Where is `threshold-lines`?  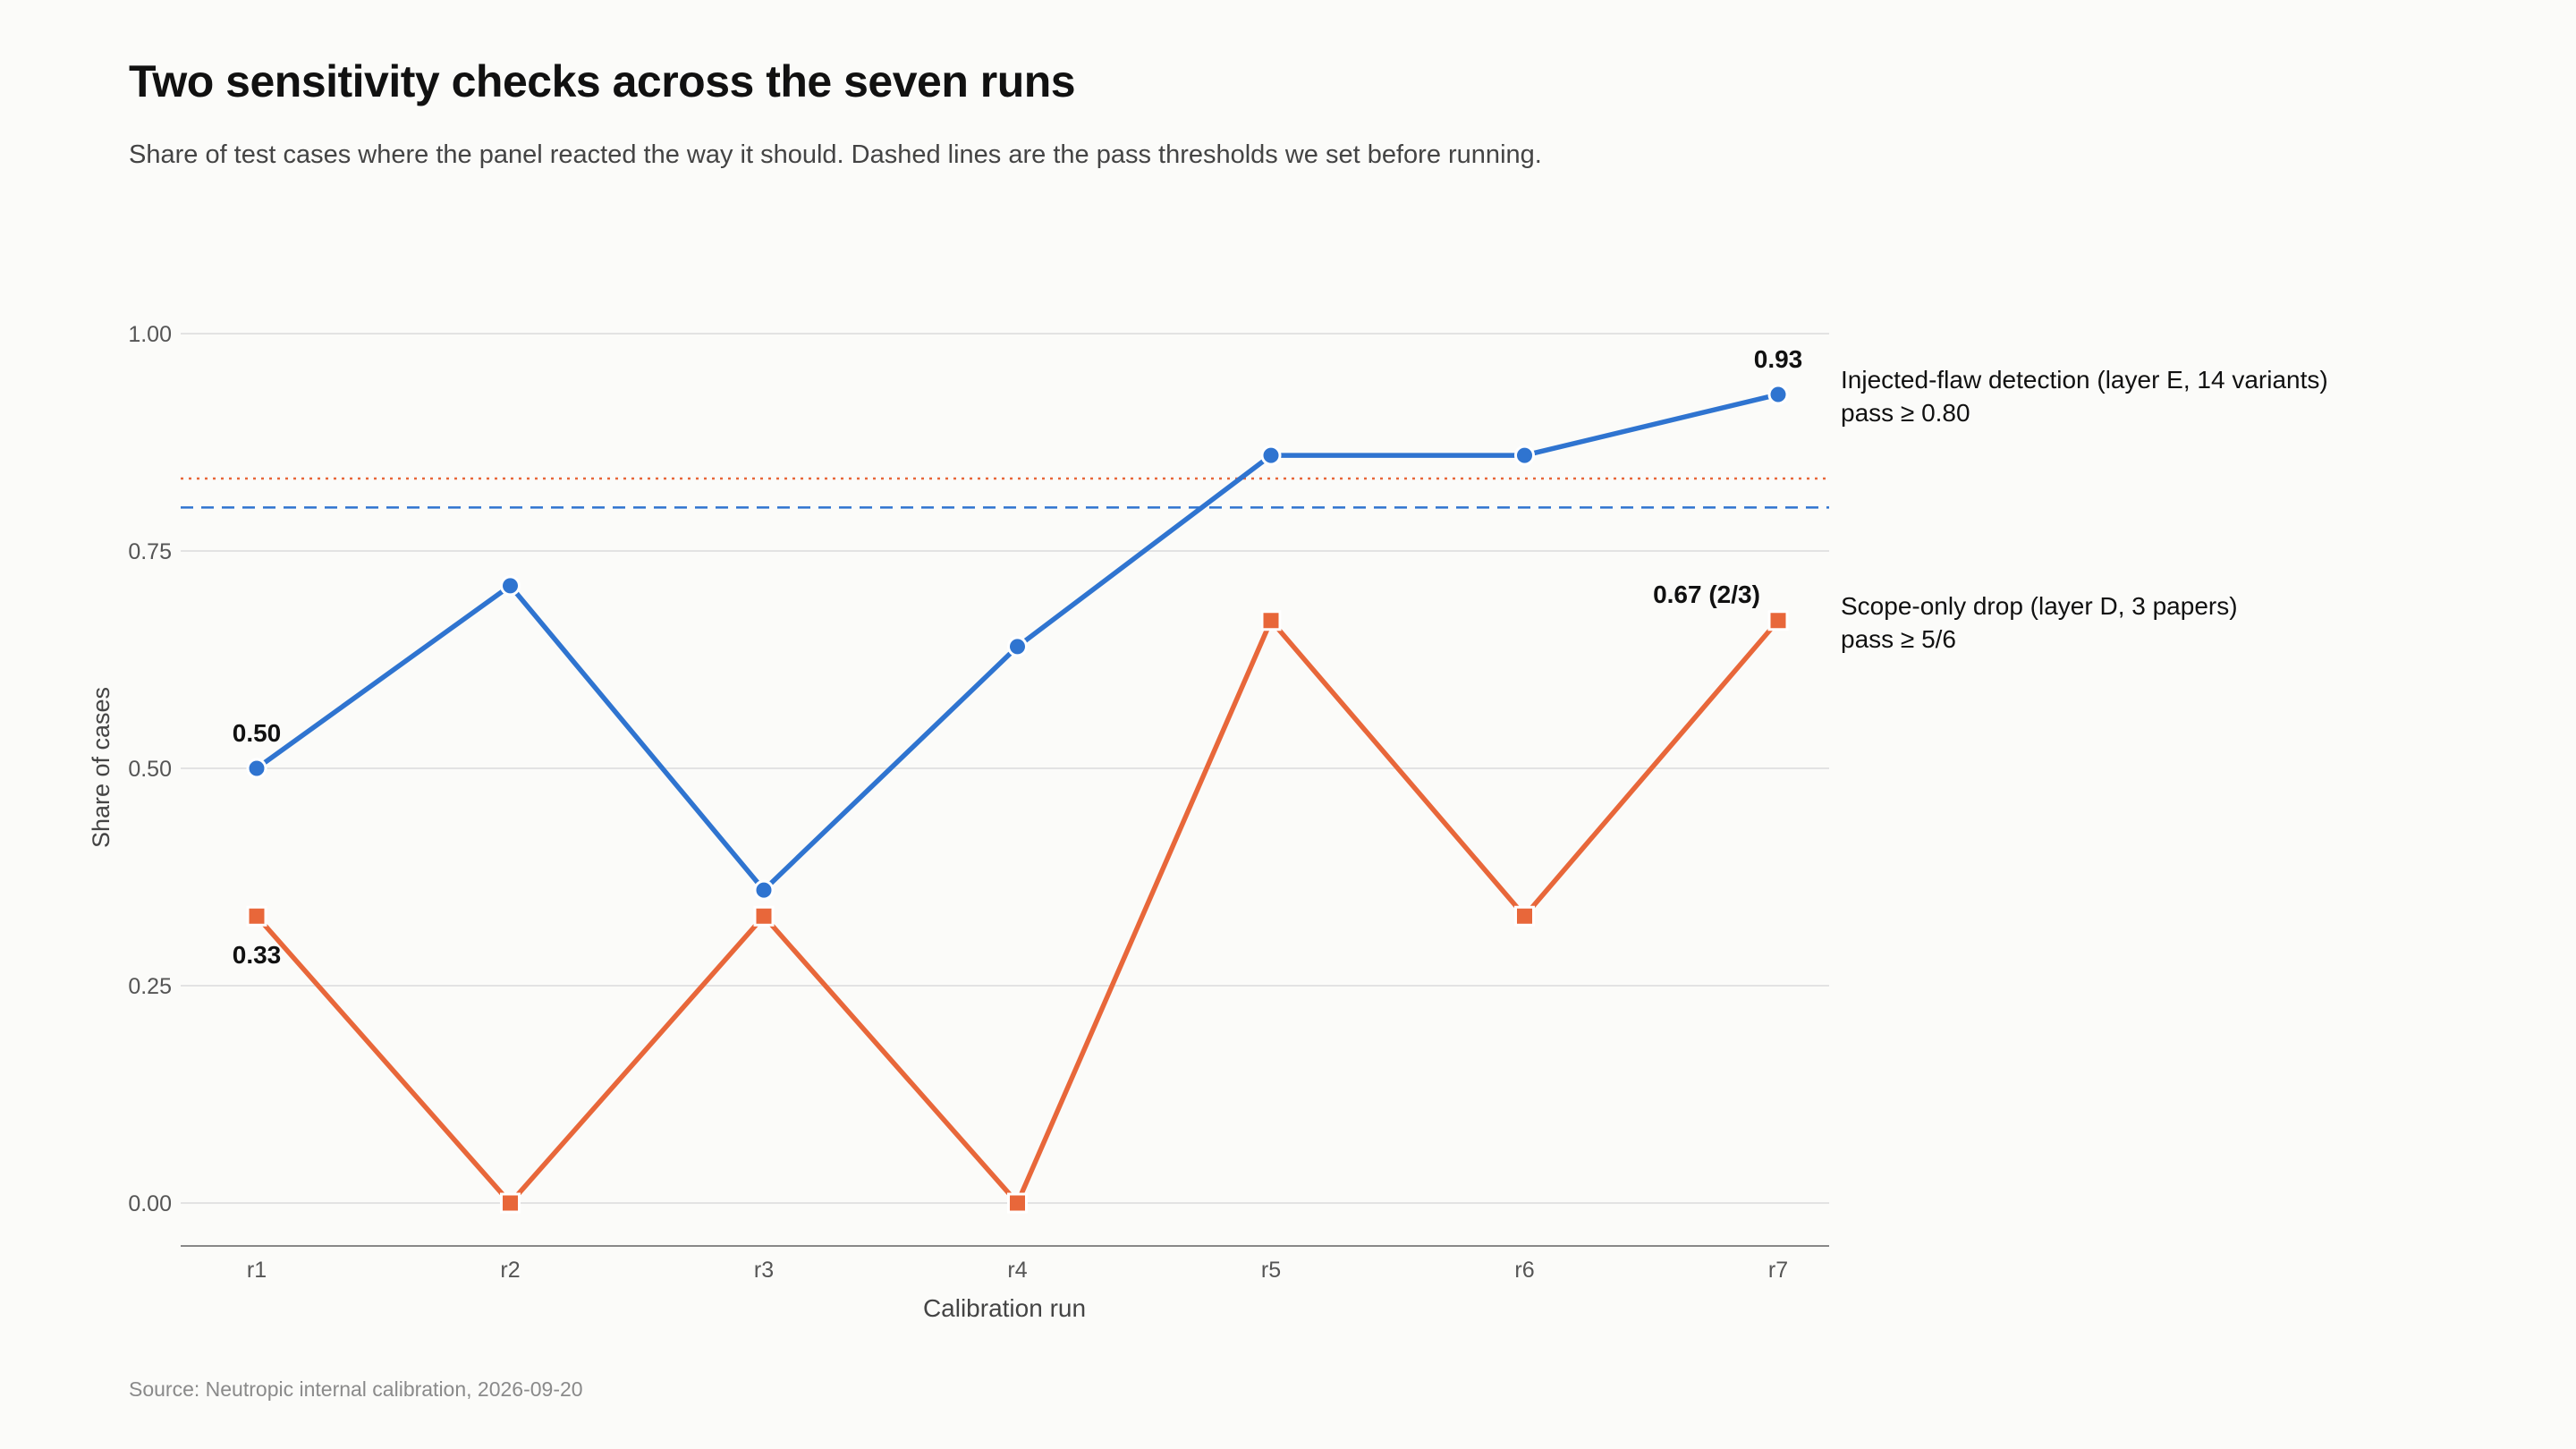
threshold-lines is located at coordinates (1005, 493).